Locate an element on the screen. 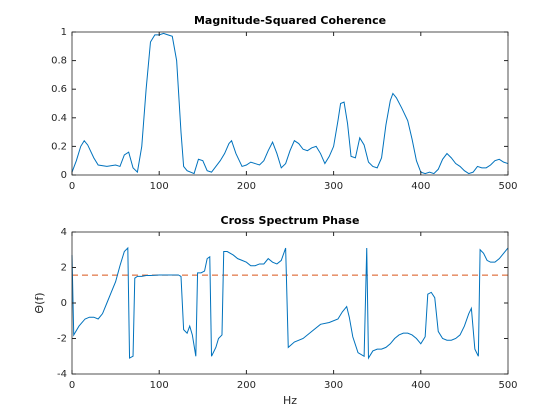 This screenshot has width=560, height=420. y-tick-label: 4 is located at coordinates (64, 232).